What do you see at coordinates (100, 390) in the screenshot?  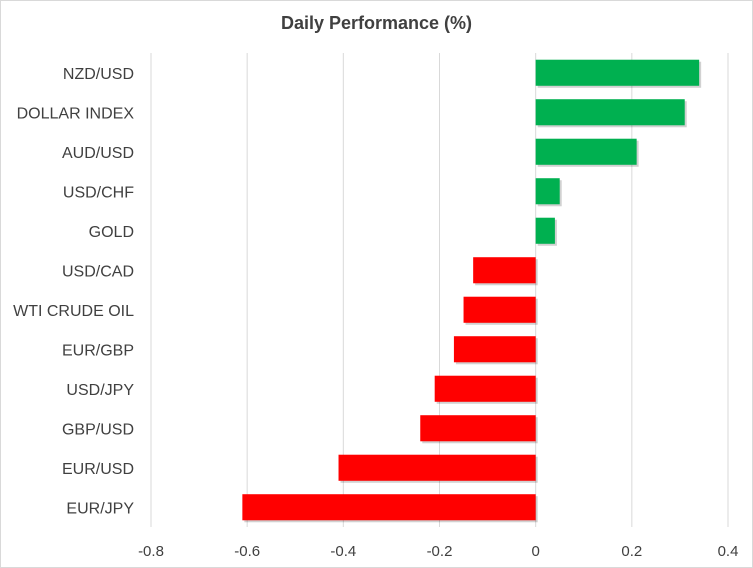 I see `category-label: USD/JPY` at bounding box center [100, 390].